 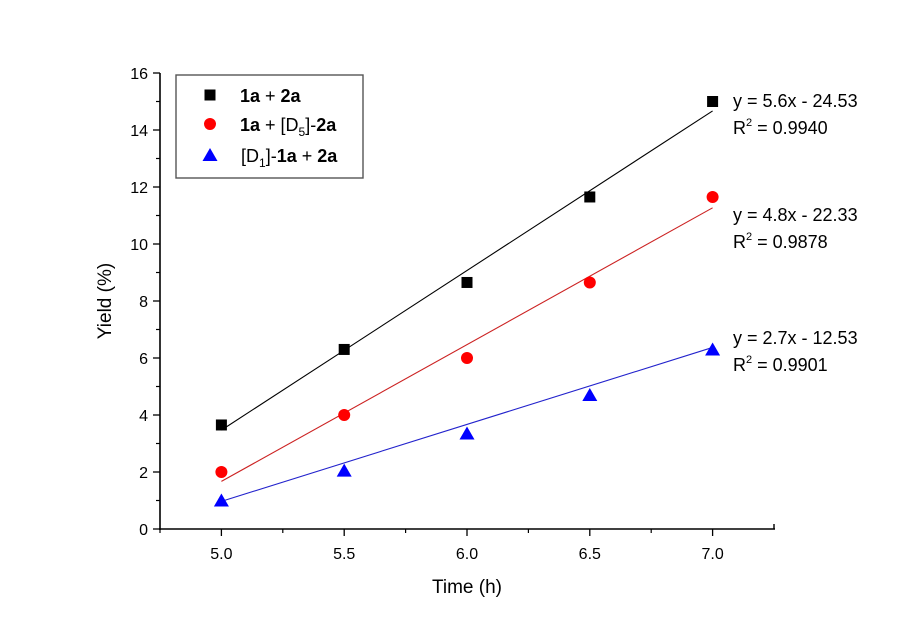 What do you see at coordinates (712, 554) in the screenshot?
I see `x-tick-label: 7.0` at bounding box center [712, 554].